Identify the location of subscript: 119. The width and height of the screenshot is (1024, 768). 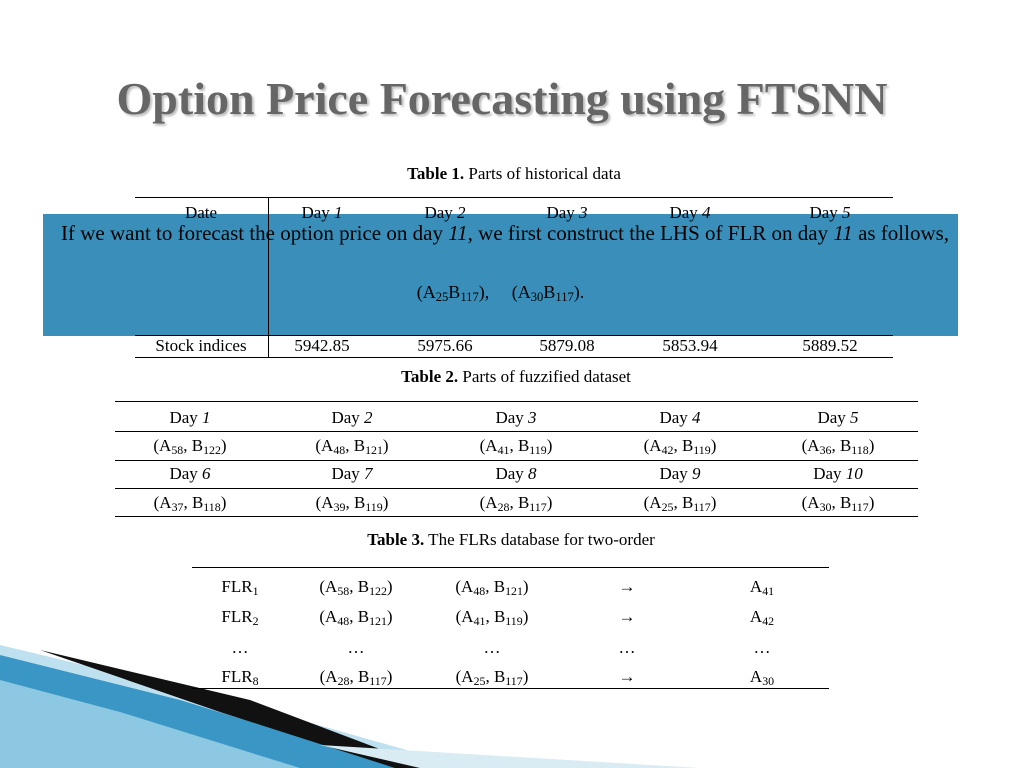
(514, 620).